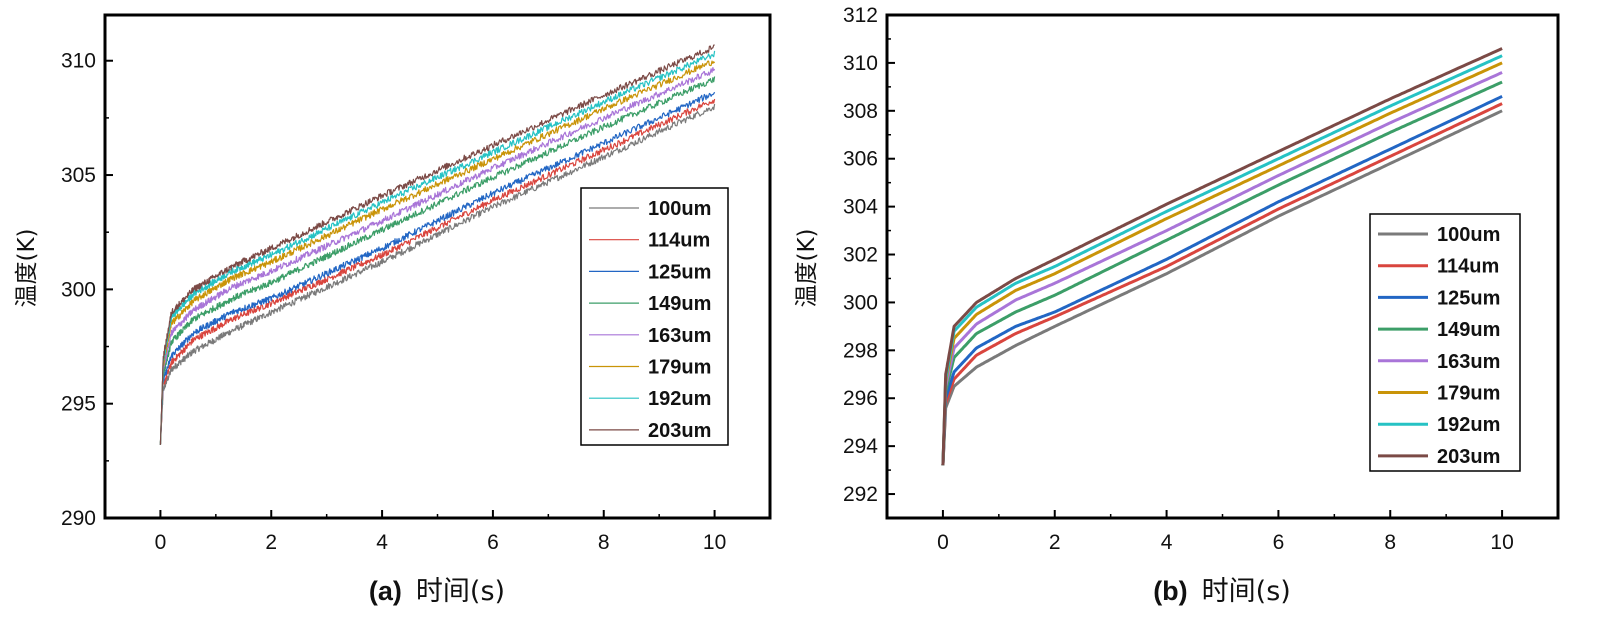 The image size is (1600, 626). I want to click on y-axis-label-b: 温度(K), so click(807, 267).